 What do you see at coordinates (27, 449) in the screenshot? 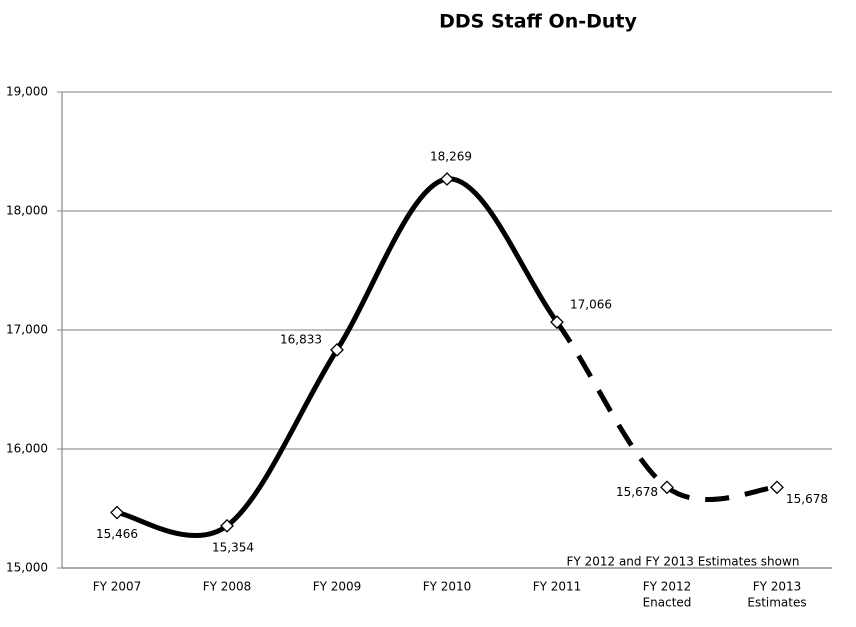
I see `y-tick-label: 16,000` at bounding box center [27, 449].